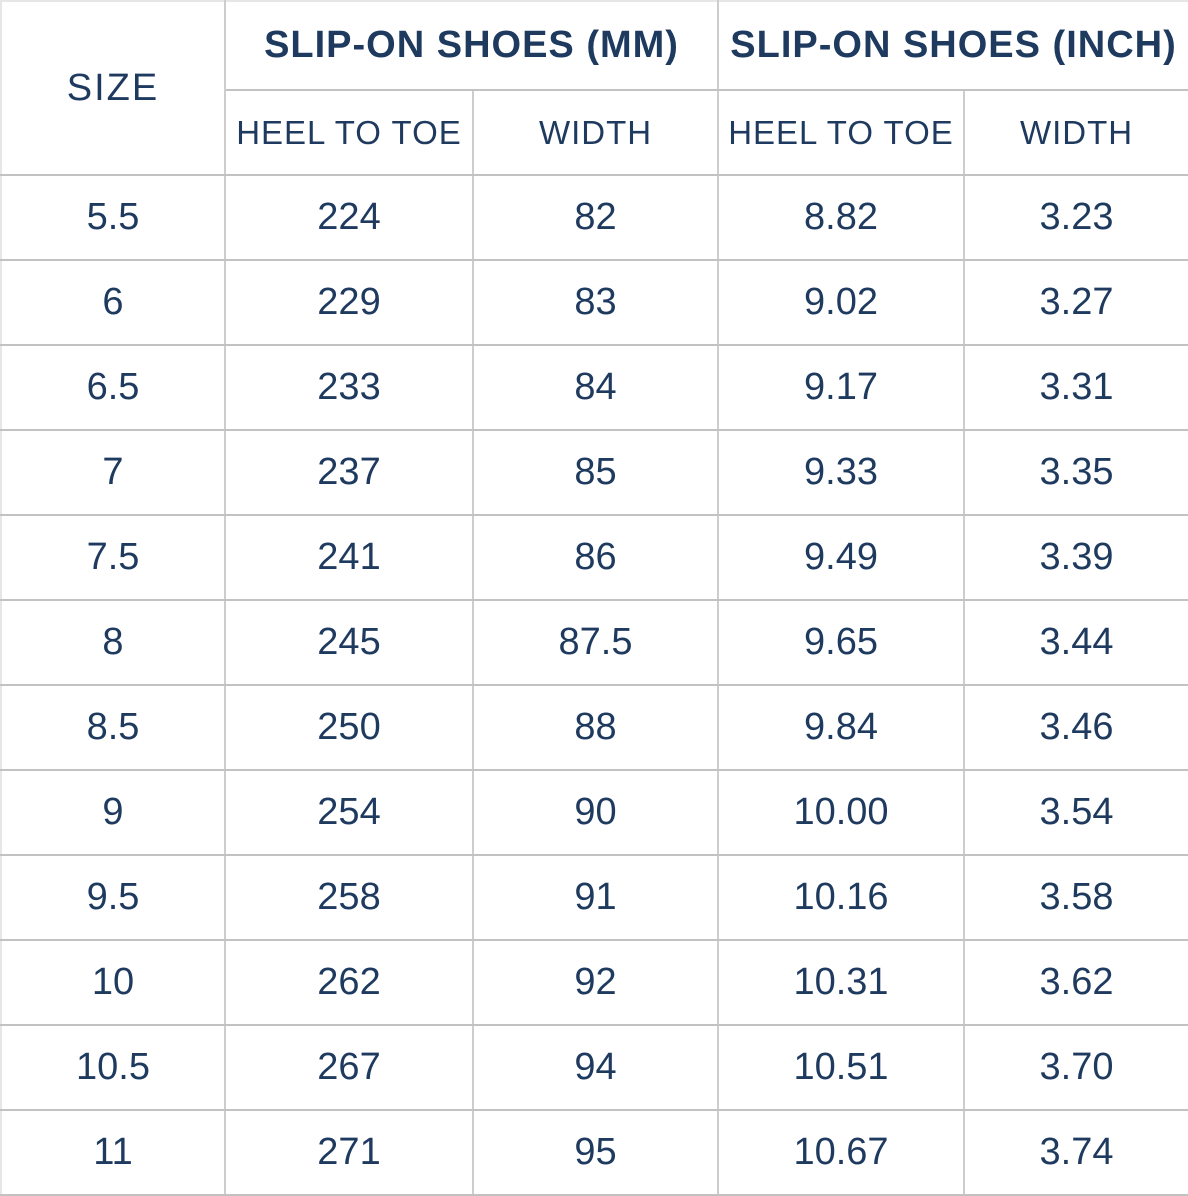 The height and width of the screenshot is (1196, 1188). I want to click on mm-width-cell: 83, so click(596, 303).